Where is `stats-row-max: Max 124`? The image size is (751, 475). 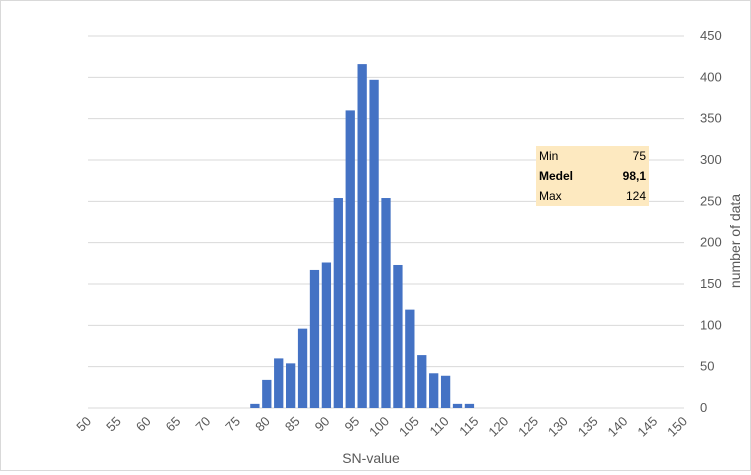
stats-row-max: Max 124 is located at coordinates (592, 196).